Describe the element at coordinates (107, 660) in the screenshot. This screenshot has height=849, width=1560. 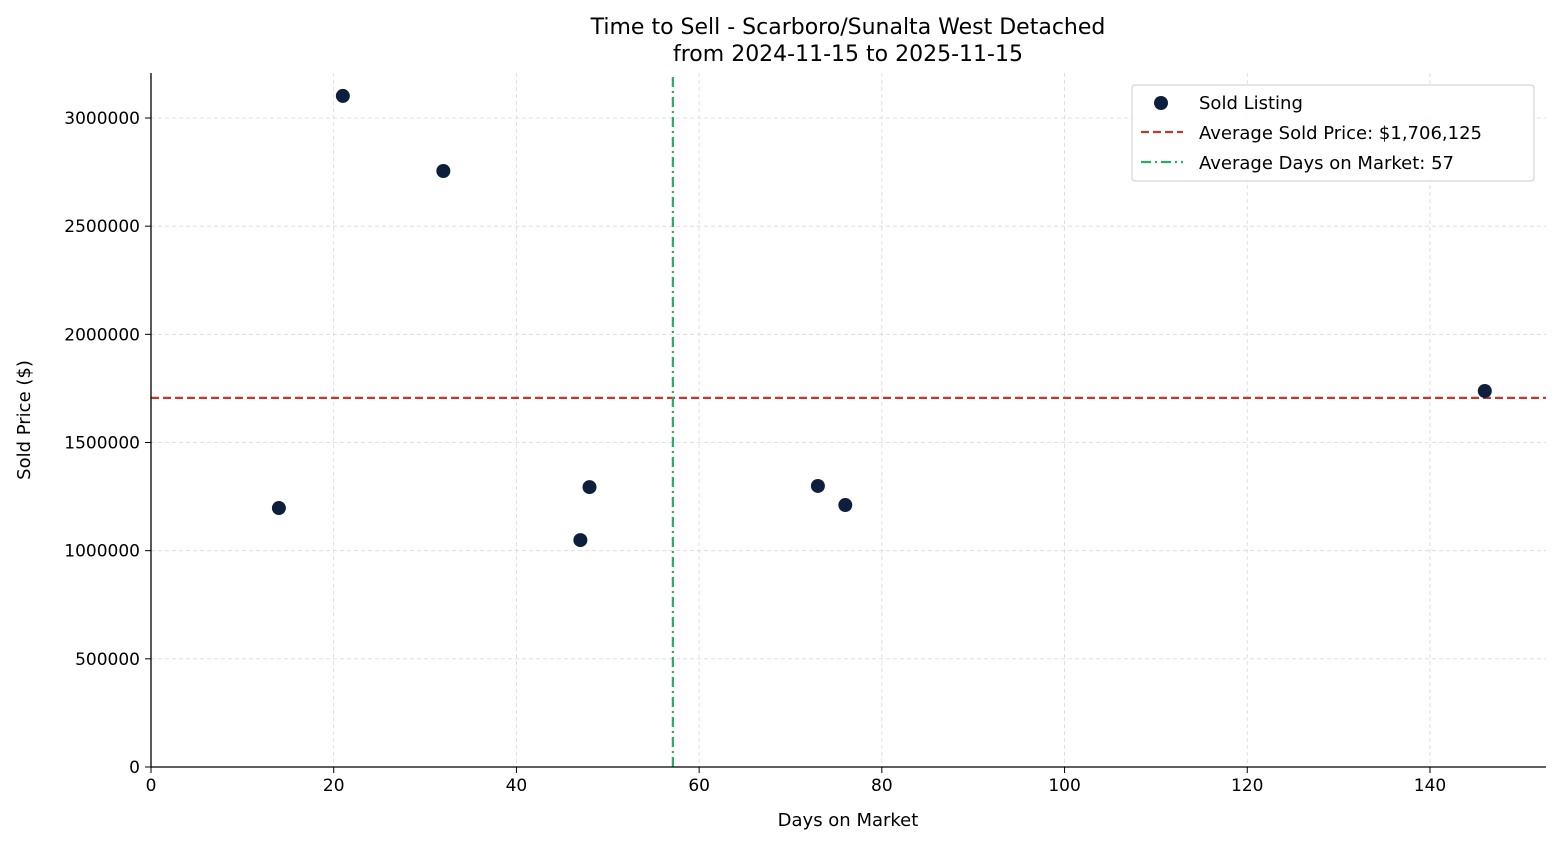
I see `y-tick-label: 500000` at that location.